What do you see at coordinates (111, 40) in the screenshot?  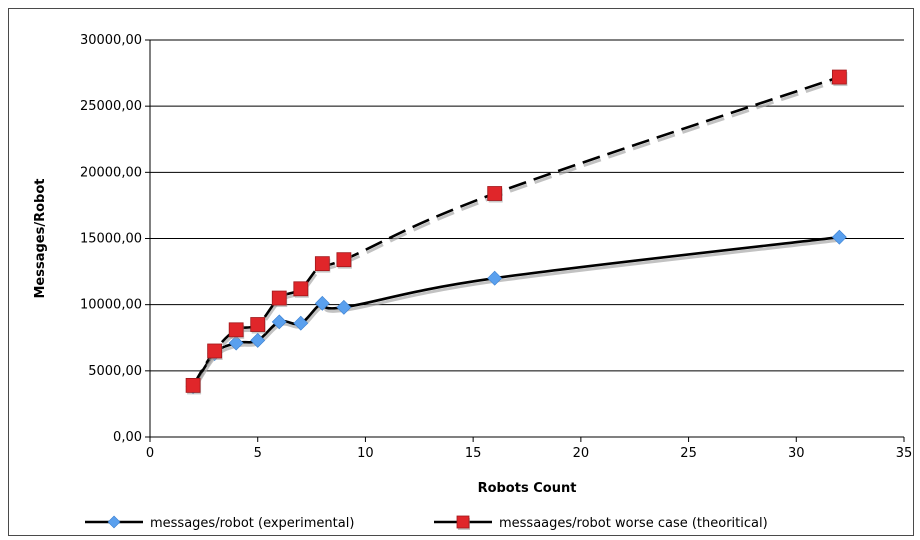 I see `y-tick-label: 30000,00` at bounding box center [111, 40].